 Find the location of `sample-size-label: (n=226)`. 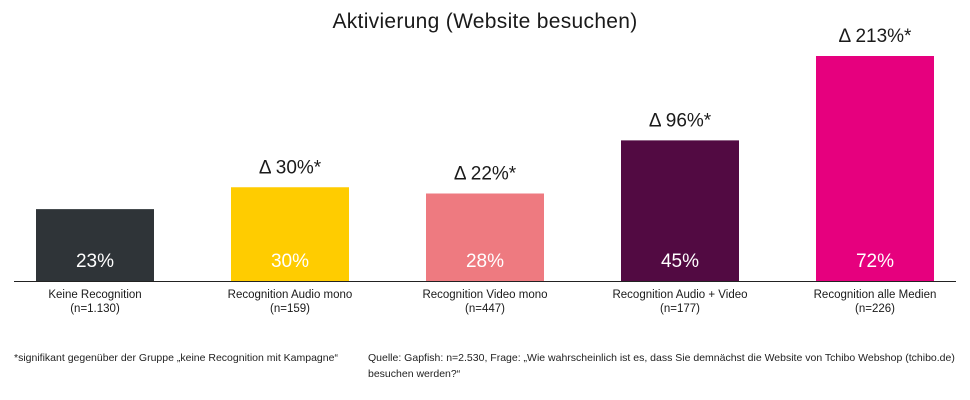

sample-size-label: (n=226) is located at coordinates (875, 309).